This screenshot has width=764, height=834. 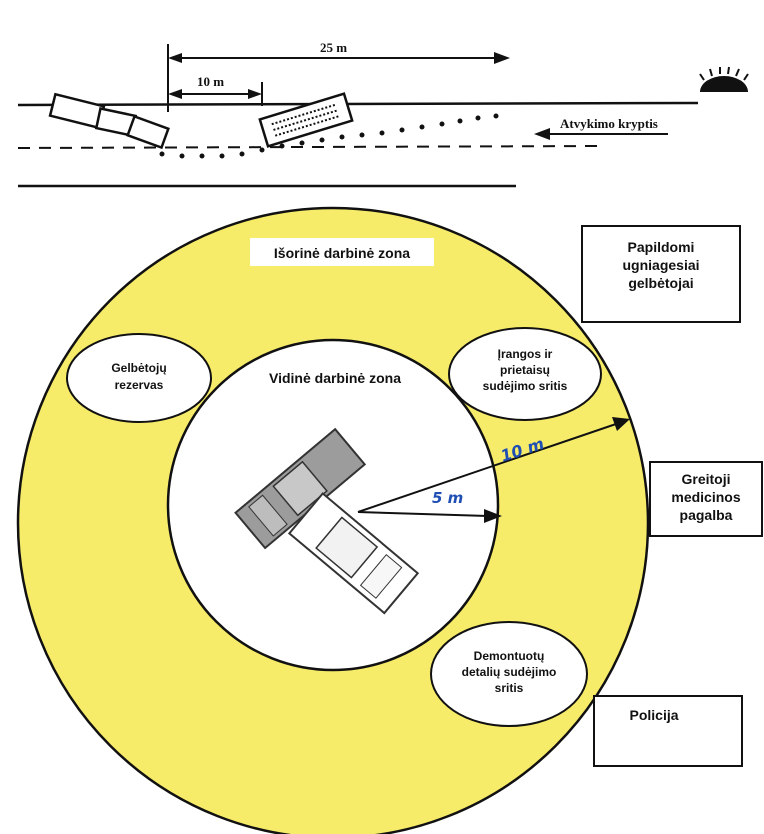 I want to click on radius-label-5m: 5 m, so click(x=447, y=498).